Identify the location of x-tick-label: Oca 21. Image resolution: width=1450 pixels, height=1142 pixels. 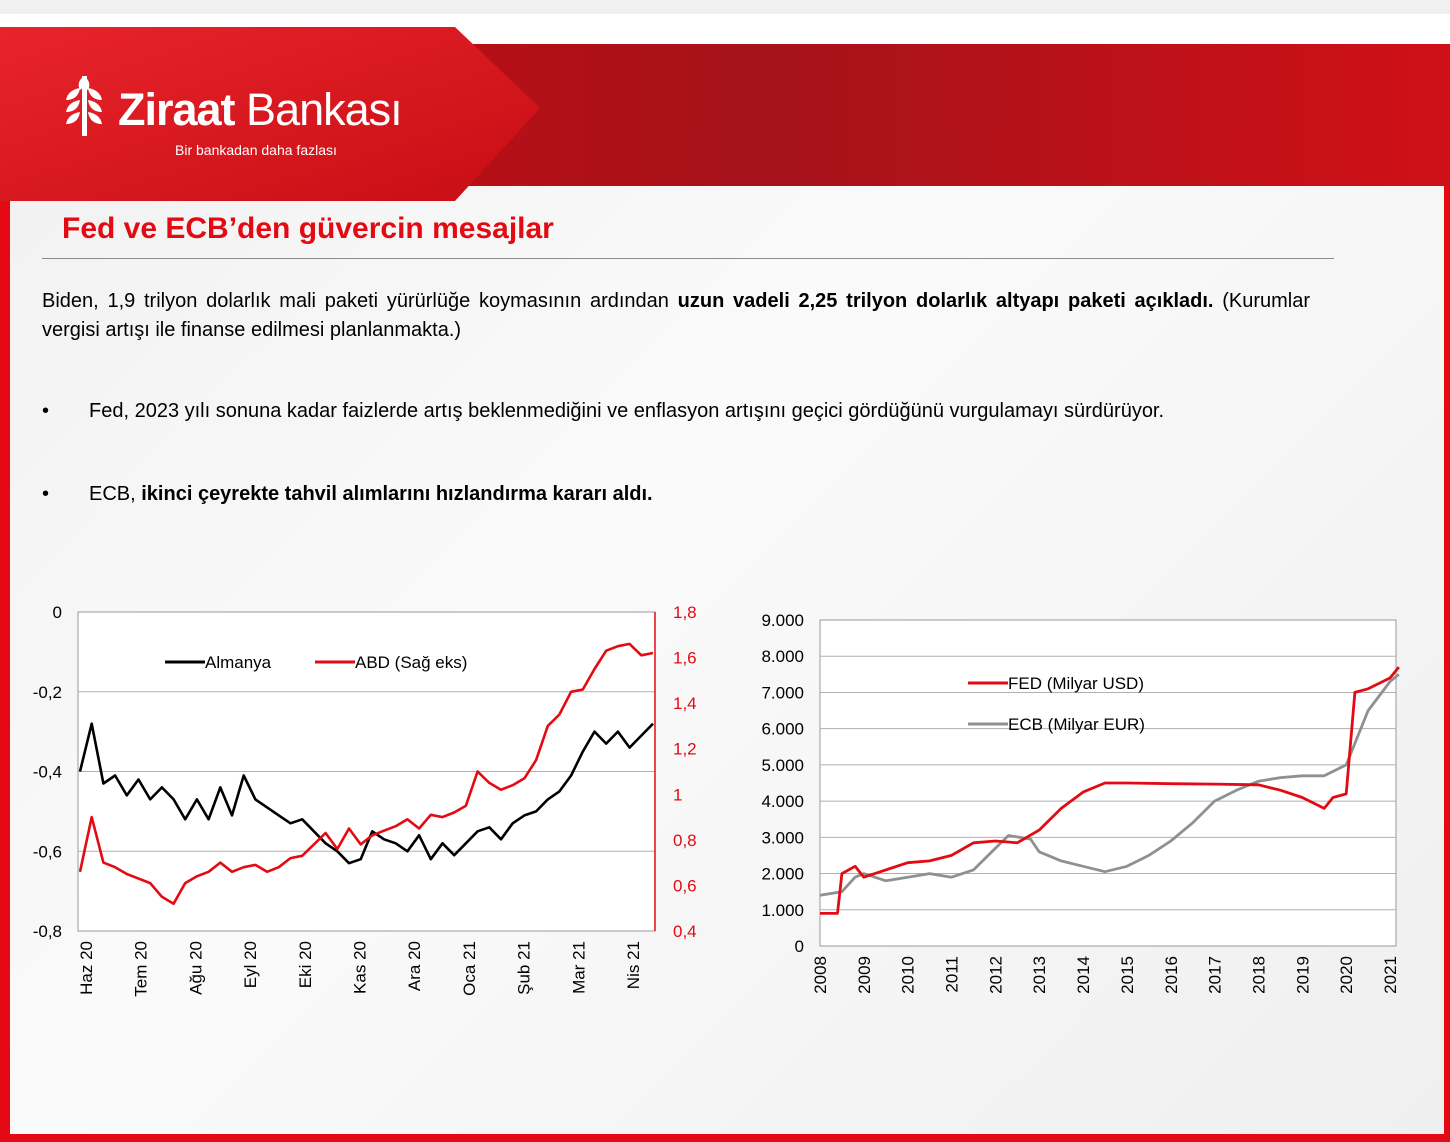
(469, 968).